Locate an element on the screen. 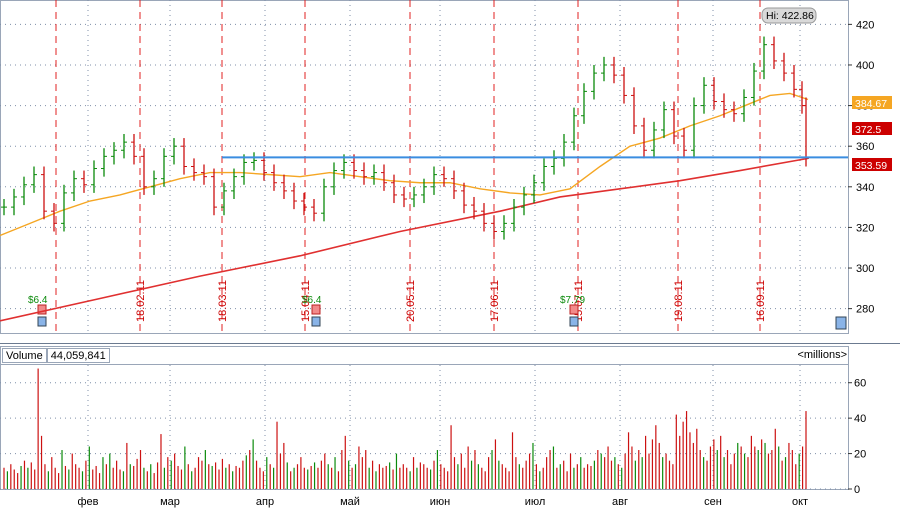  price-tick-label: 360 is located at coordinates (865, 147).